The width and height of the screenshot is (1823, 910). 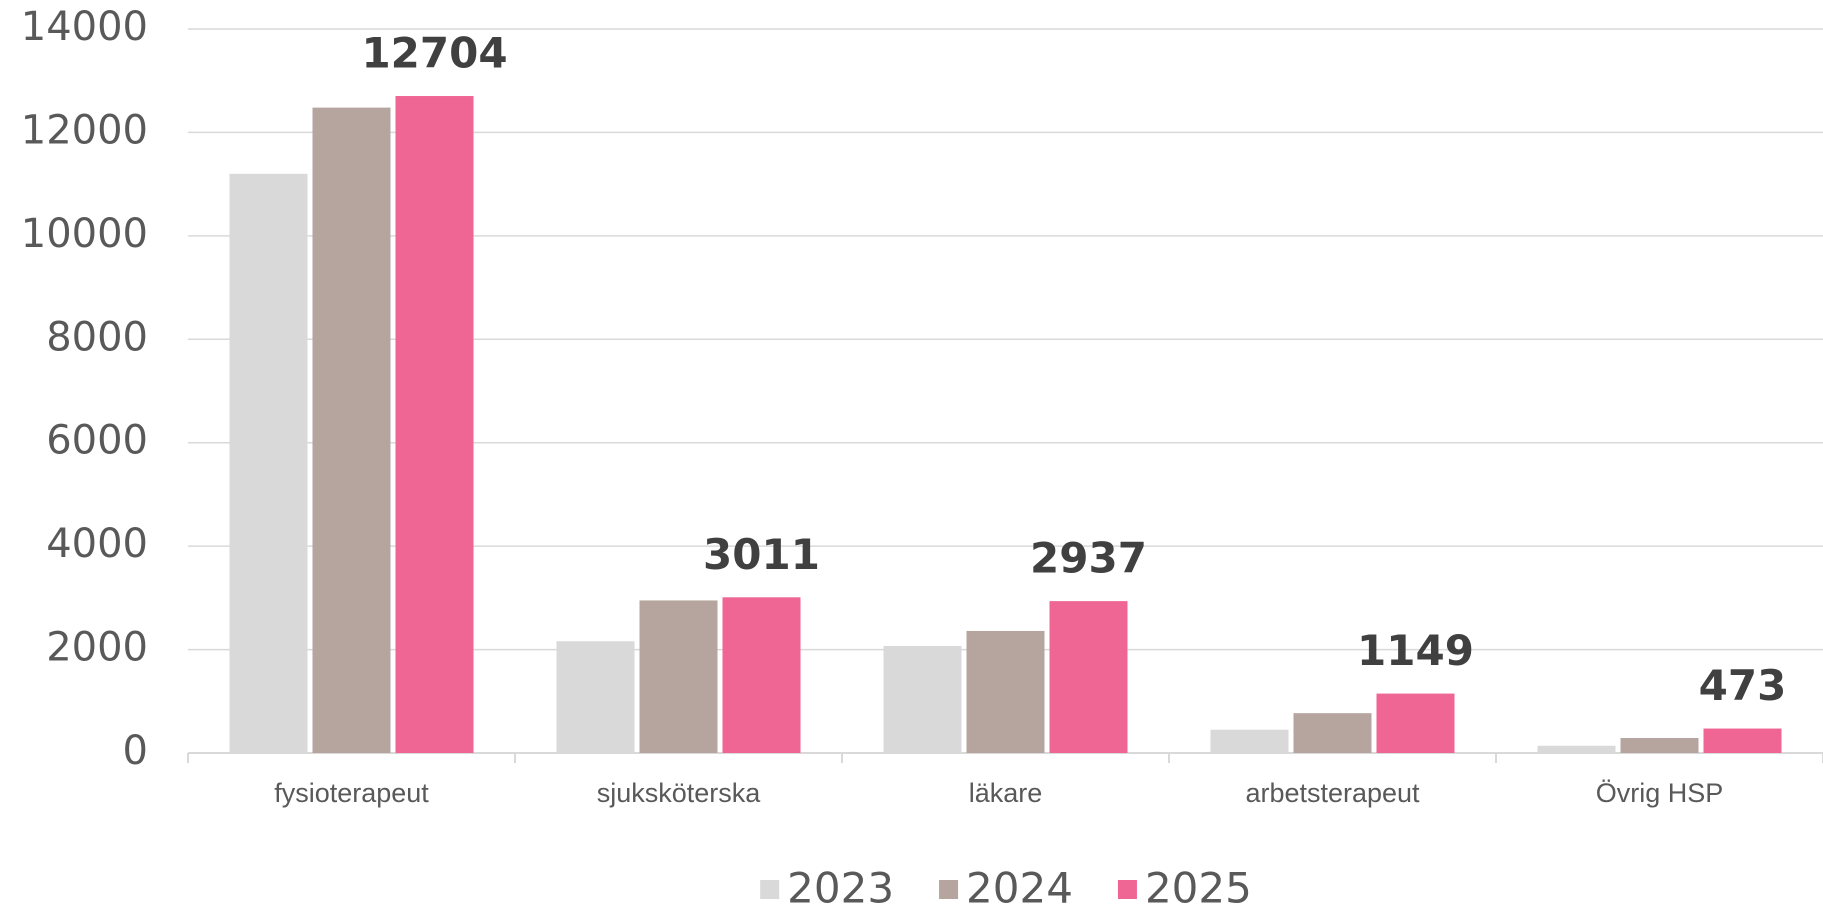 What do you see at coordinates (840, 887) in the screenshot?
I see `legend-label: 2023` at bounding box center [840, 887].